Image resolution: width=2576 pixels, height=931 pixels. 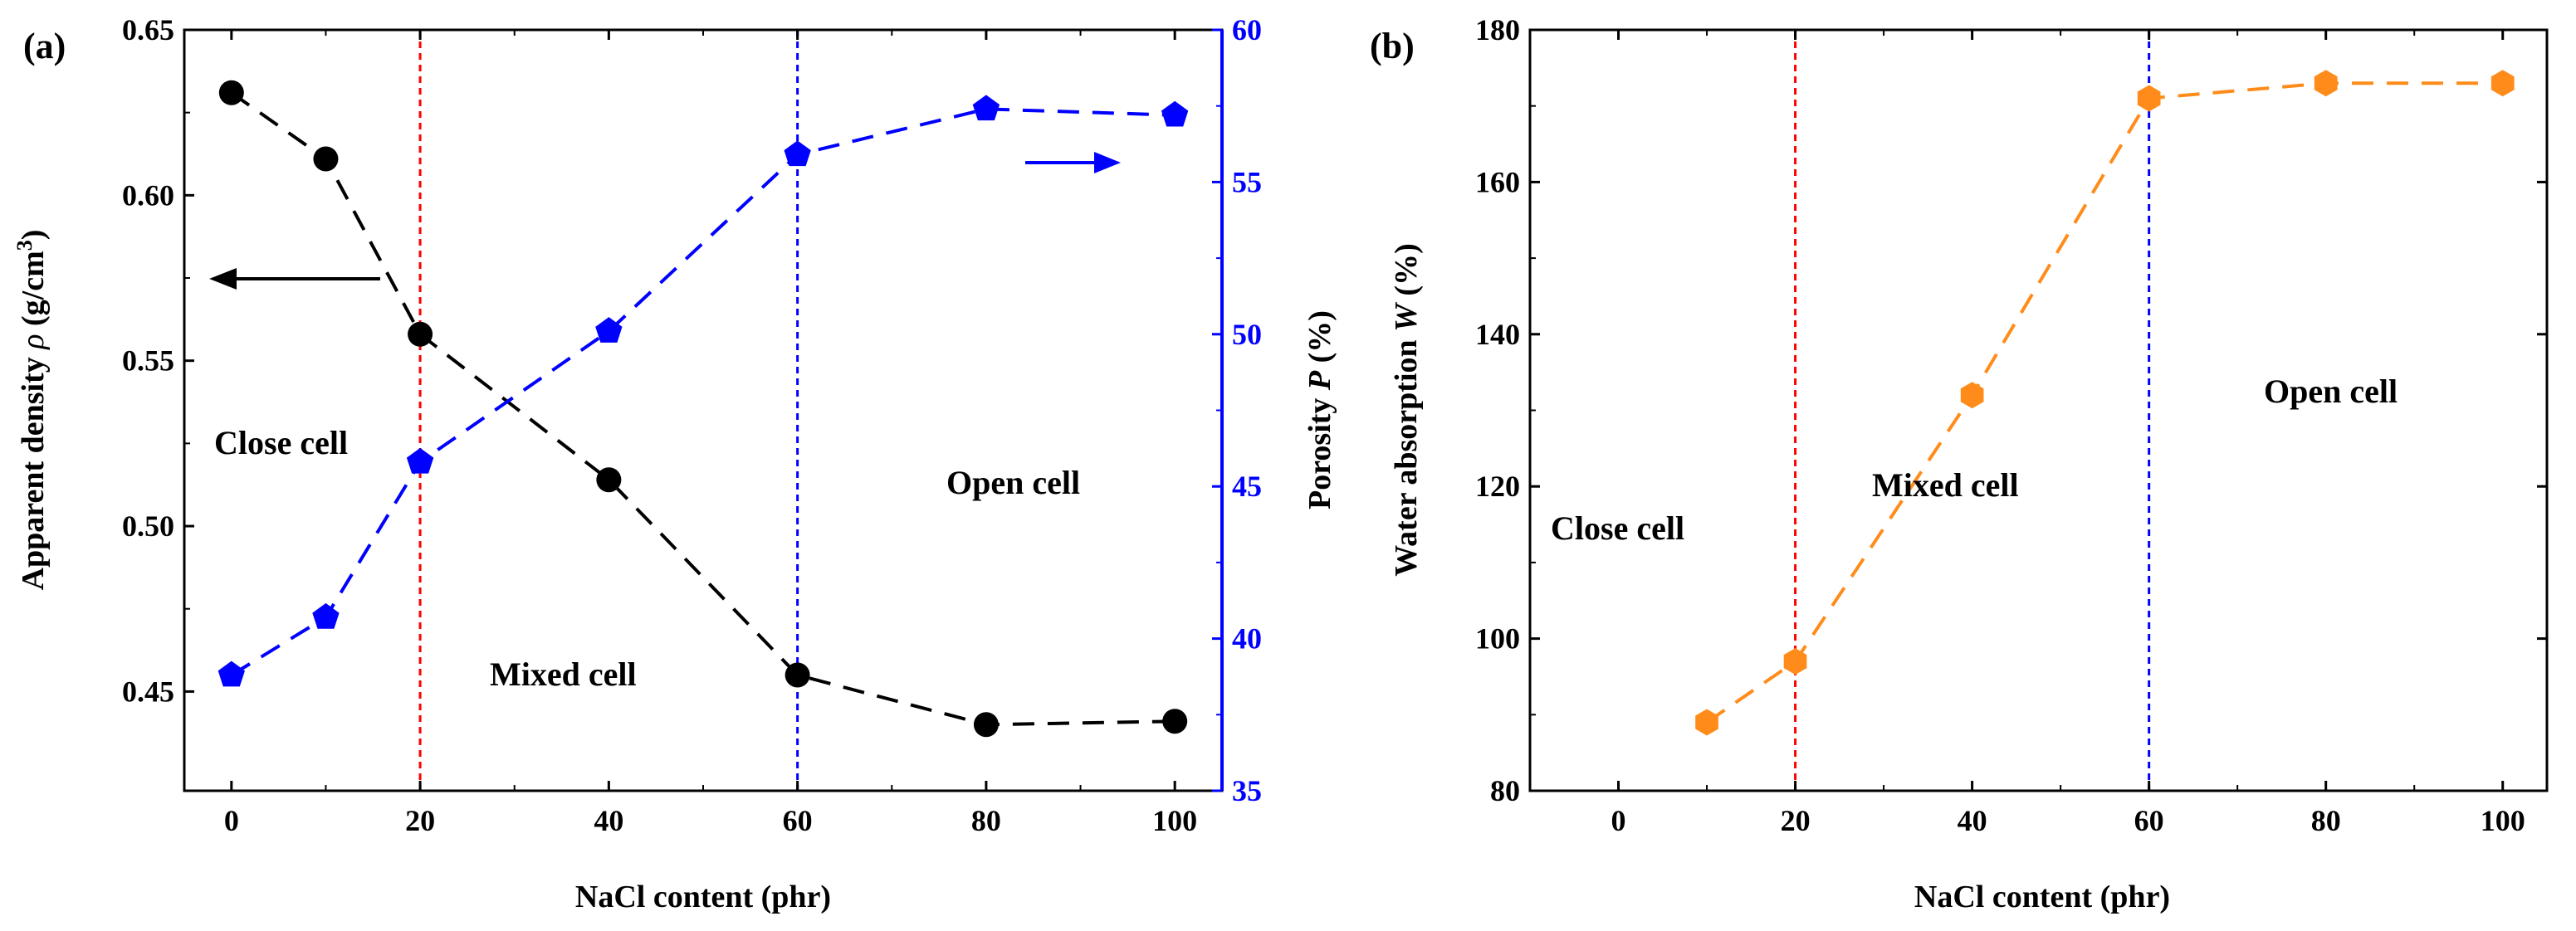 I want to click on panel-a-region-mixed: Mixed cell, so click(x=563, y=674).